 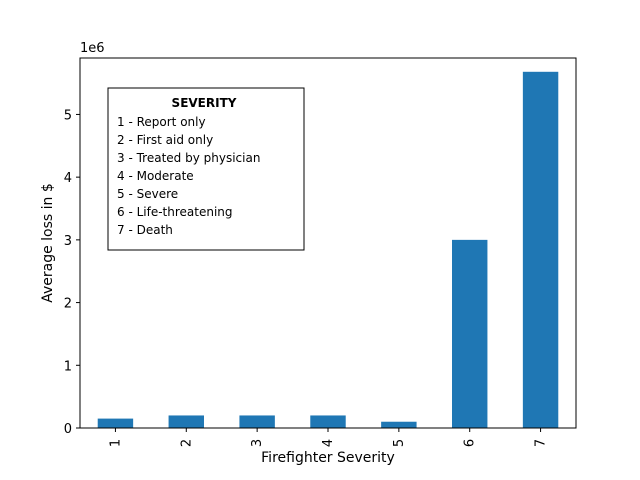 I want to click on legend-entry: 7 - Death, so click(x=145, y=230).